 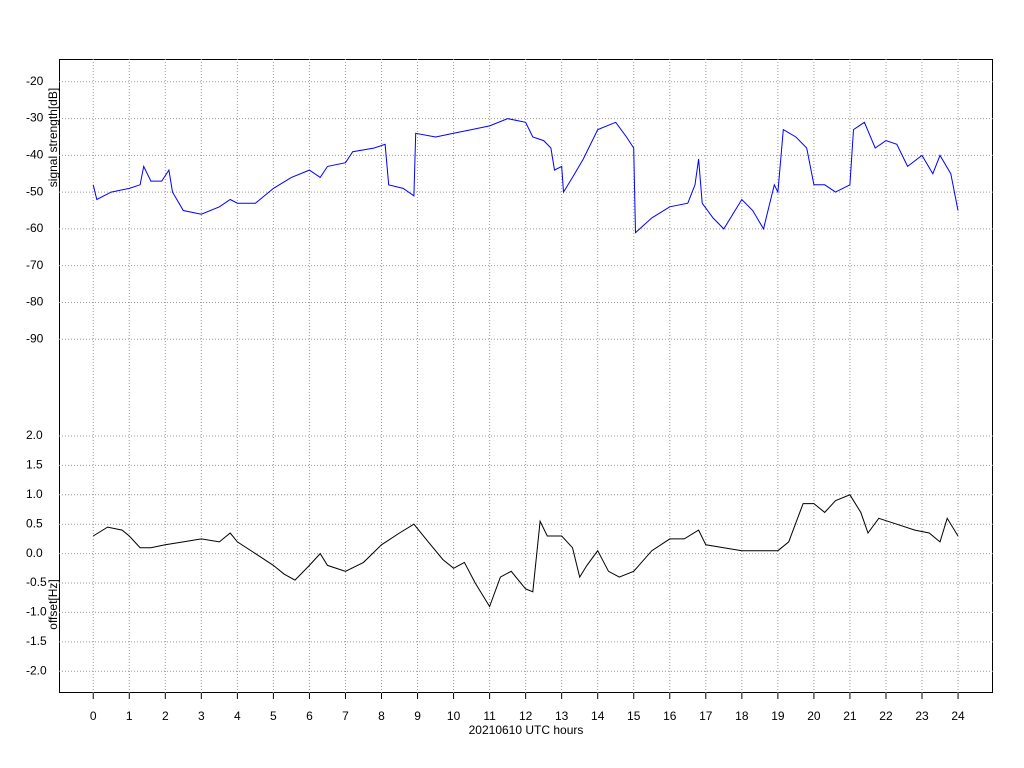 What do you see at coordinates (273, 716) in the screenshot?
I see `x-tick-label: 5` at bounding box center [273, 716].